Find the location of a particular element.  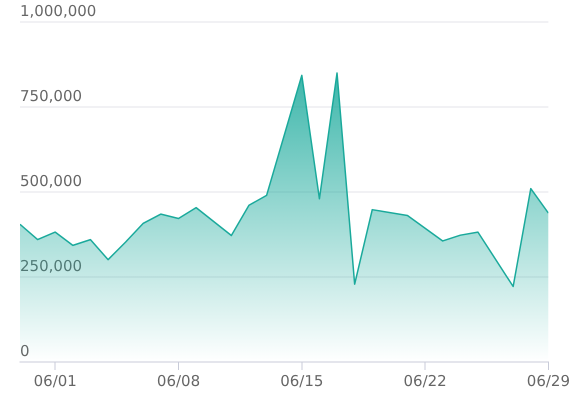

x-tick-label: 06/01 is located at coordinates (55, 381).